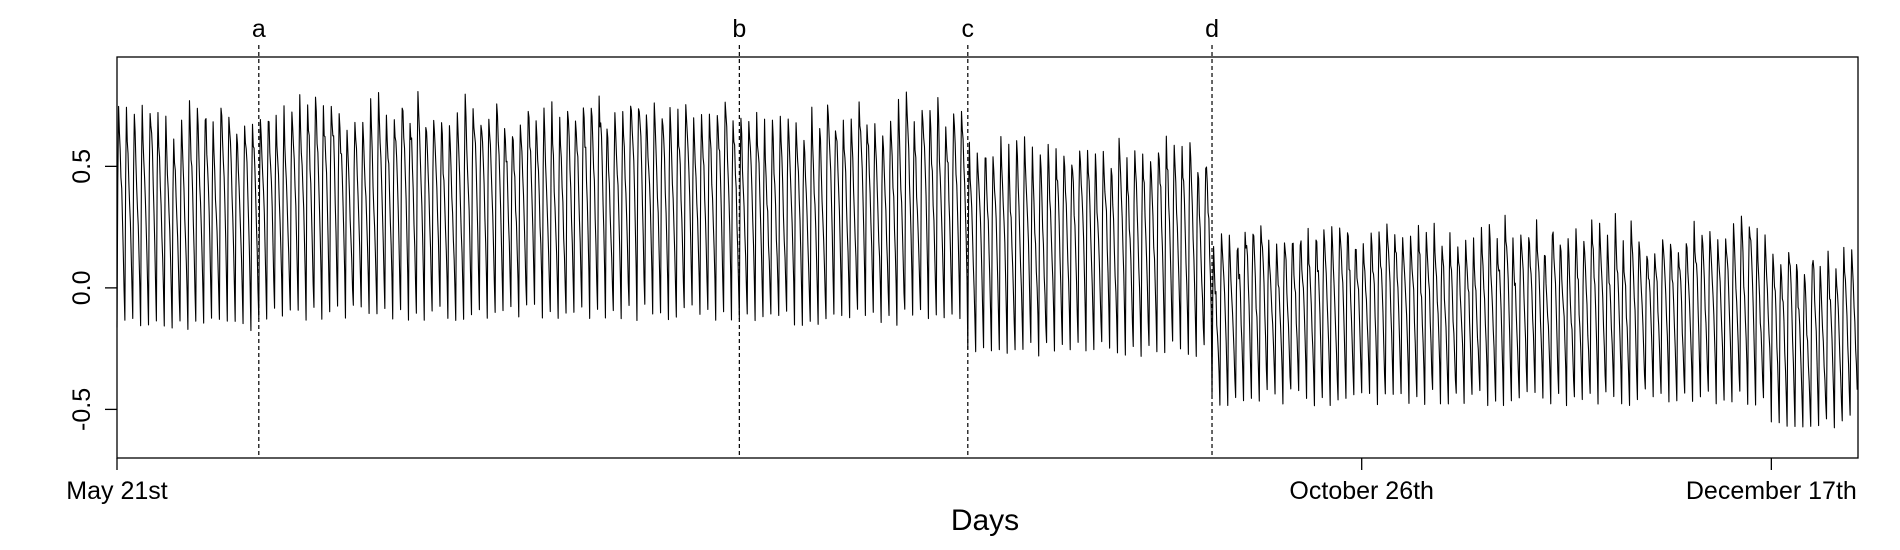 This screenshot has height=550, width=1900. I want to click on marker-label-b: b, so click(739, 29).